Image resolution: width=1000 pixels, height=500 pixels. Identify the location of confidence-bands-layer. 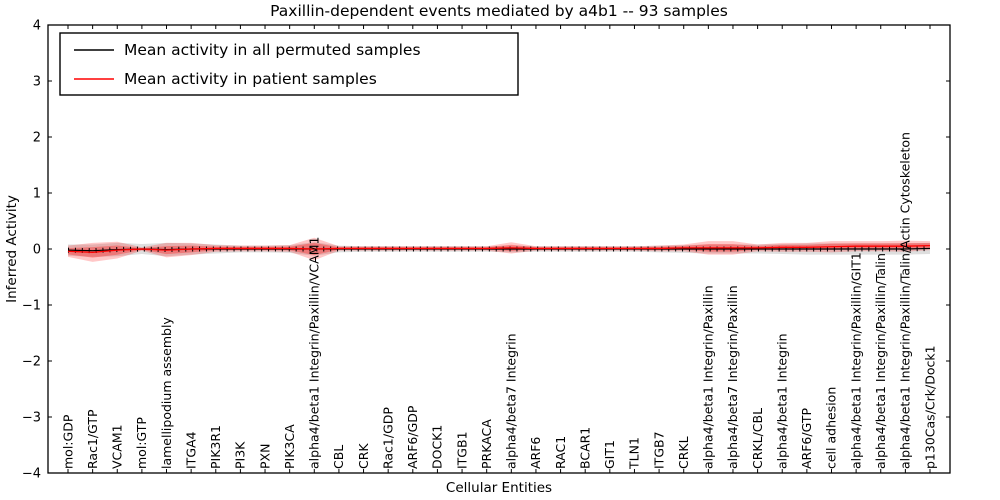
(499, 249).